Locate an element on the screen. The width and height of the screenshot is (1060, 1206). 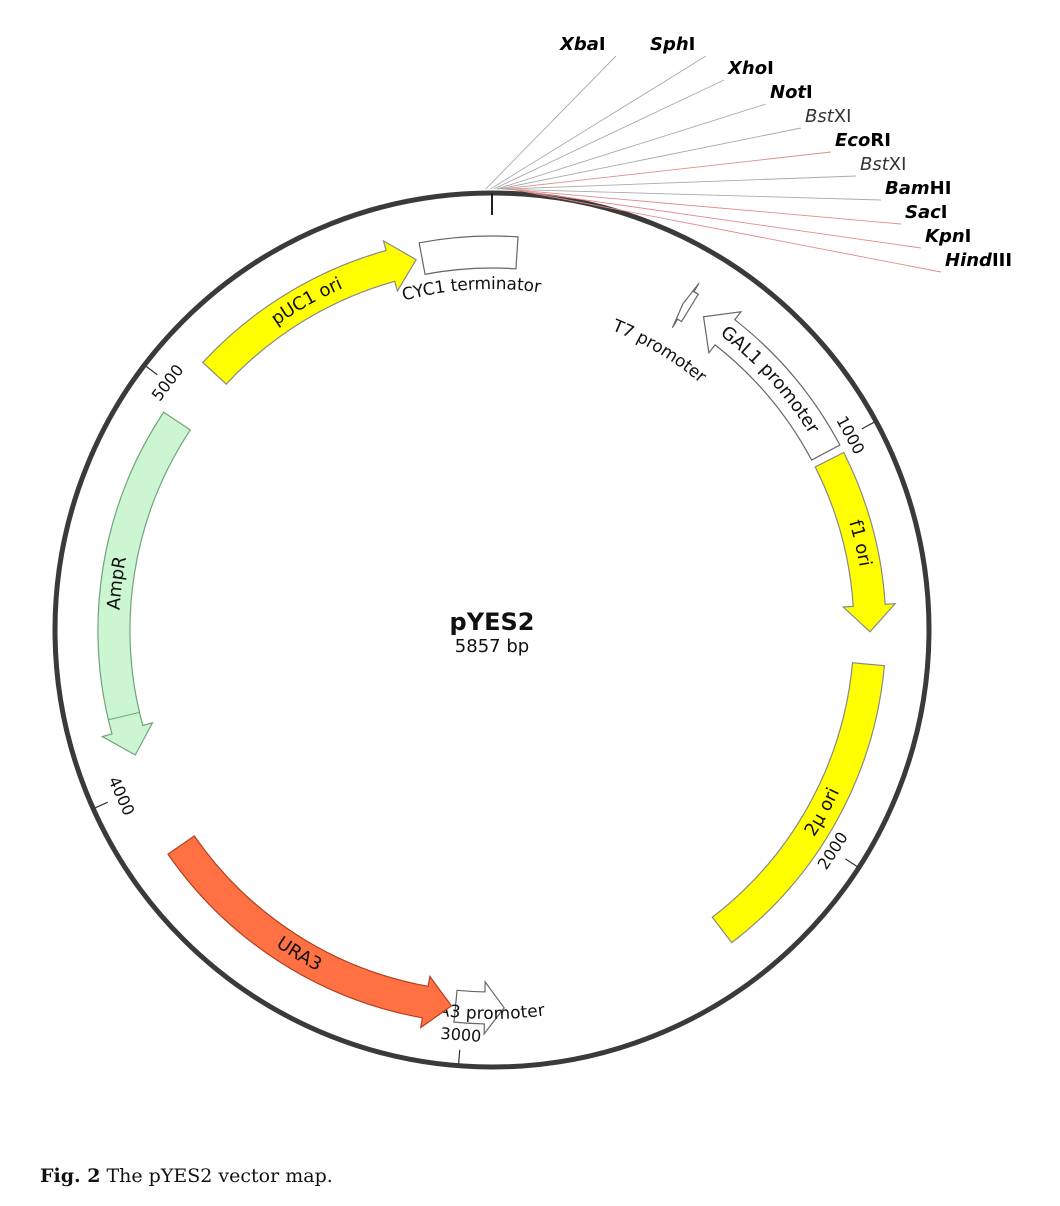
site-saci: SacI is located at coordinates (727, 206).